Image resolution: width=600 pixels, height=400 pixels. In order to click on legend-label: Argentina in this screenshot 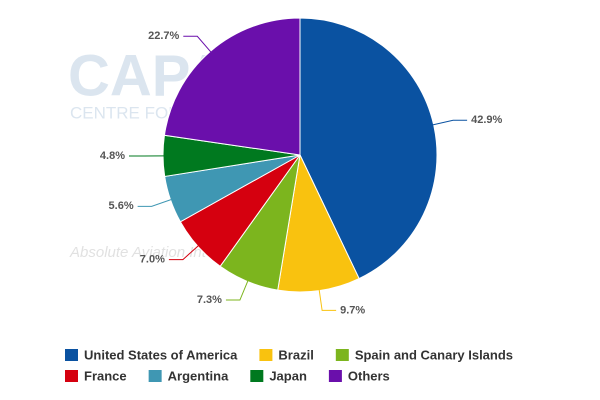, I will do `click(198, 375)`.